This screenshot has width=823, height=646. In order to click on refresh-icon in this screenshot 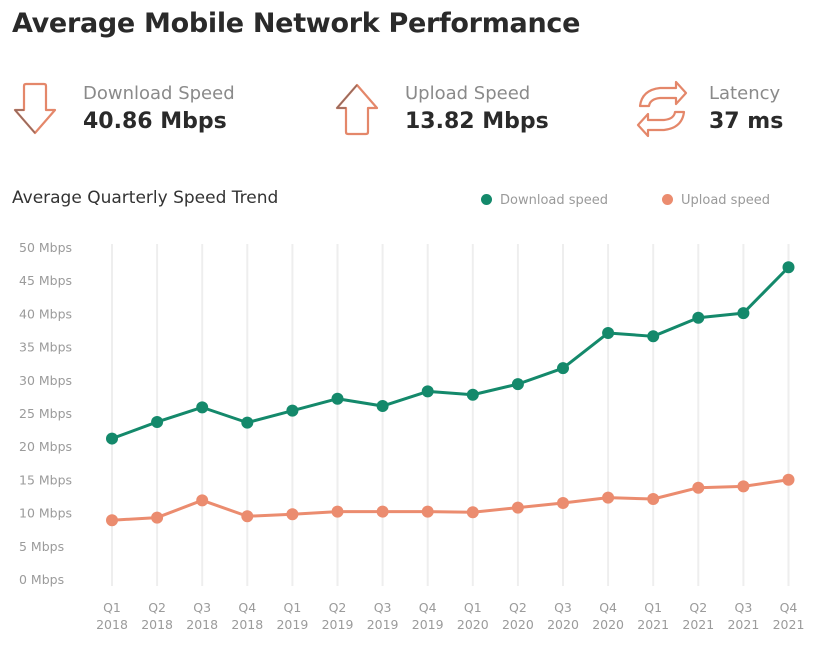, I will do `click(662, 109)`.